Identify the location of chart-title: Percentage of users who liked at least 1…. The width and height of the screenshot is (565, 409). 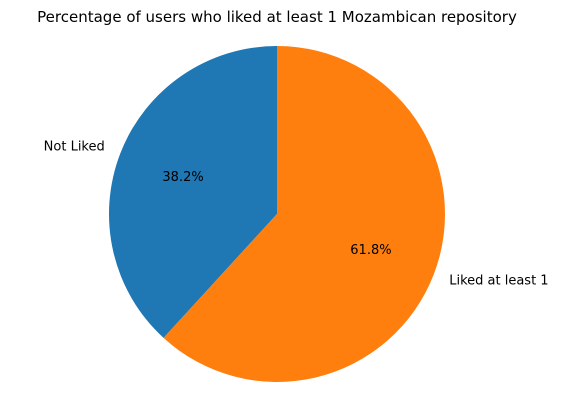
(277, 17).